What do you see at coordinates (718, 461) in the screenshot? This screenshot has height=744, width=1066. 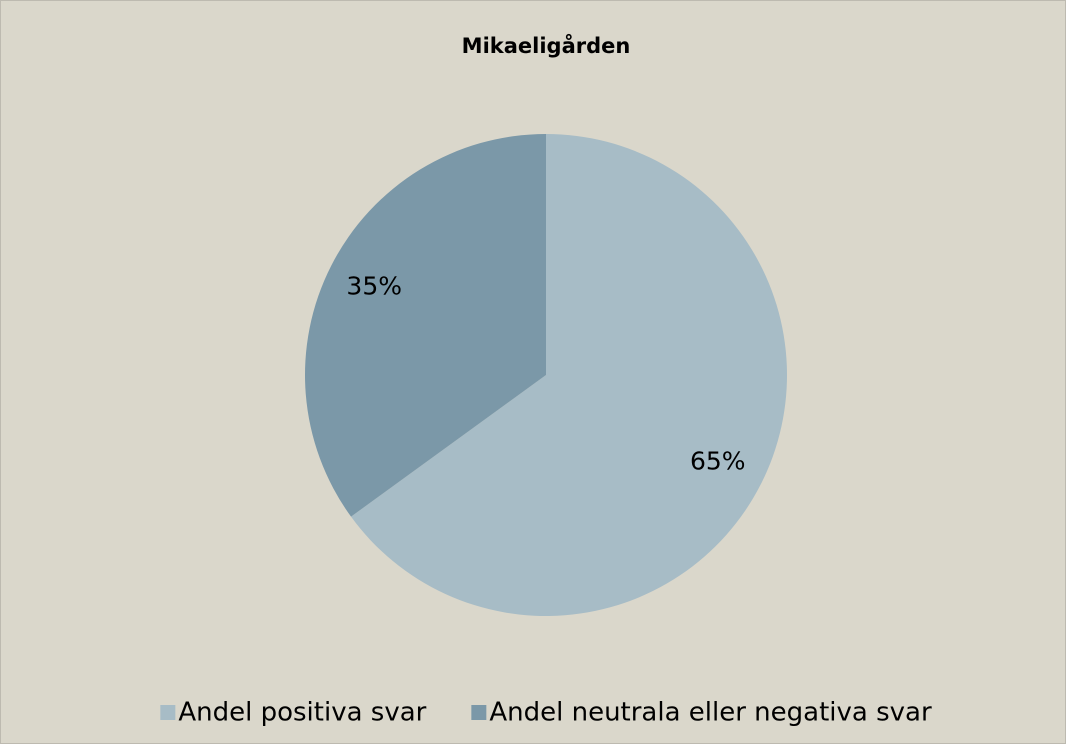 I see `data-label: 65%` at bounding box center [718, 461].